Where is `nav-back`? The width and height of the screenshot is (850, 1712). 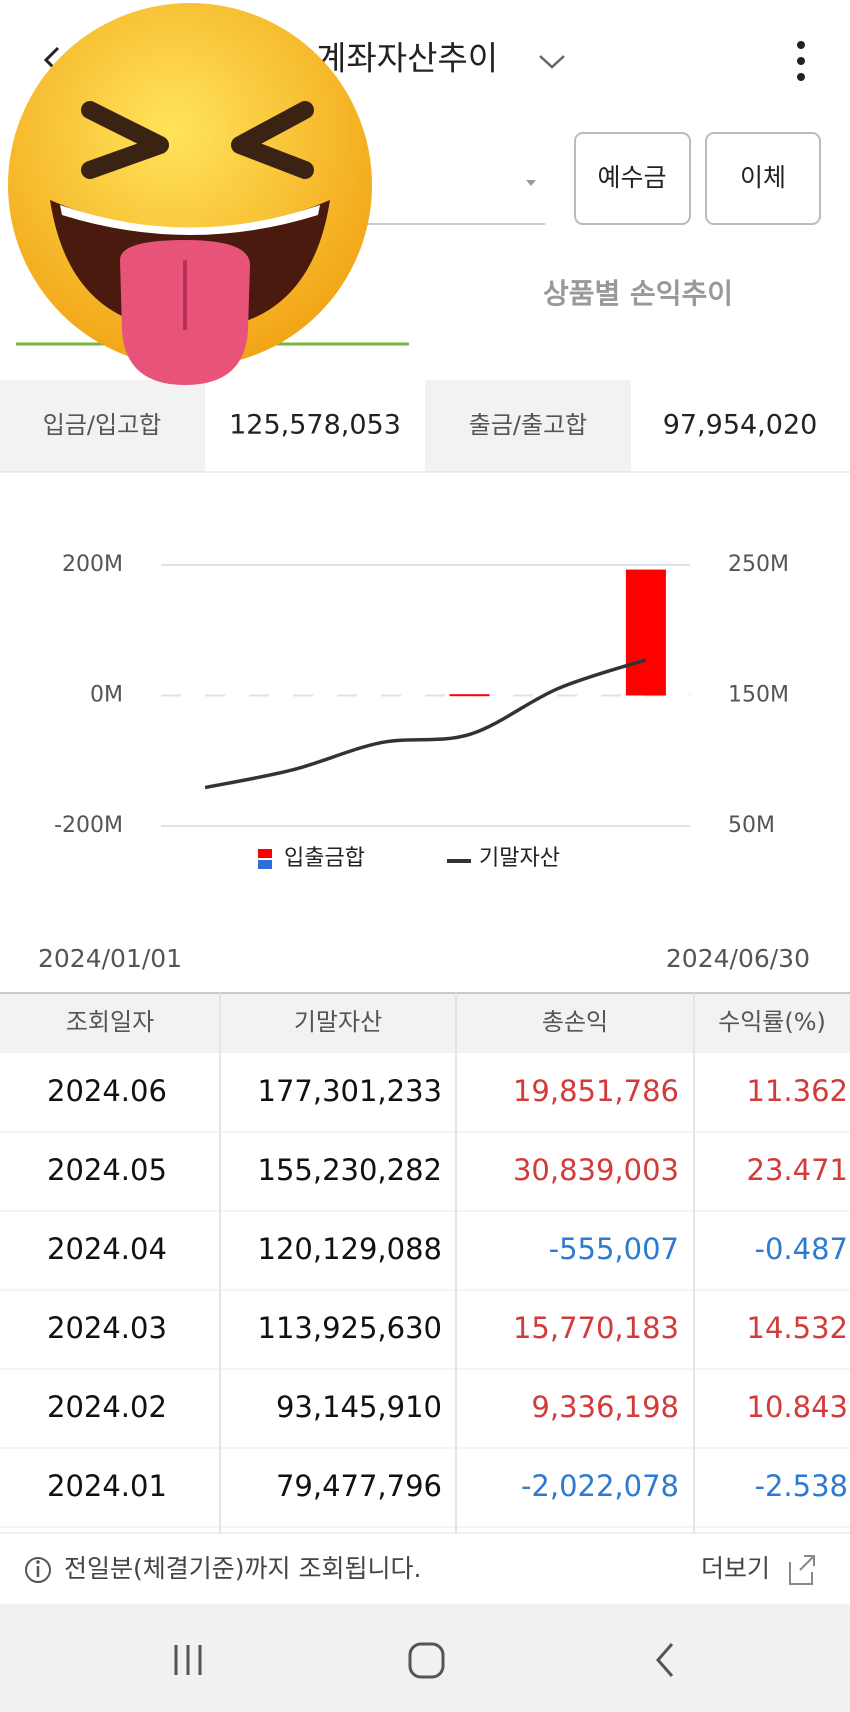 nav-back is located at coordinates (665, 1660).